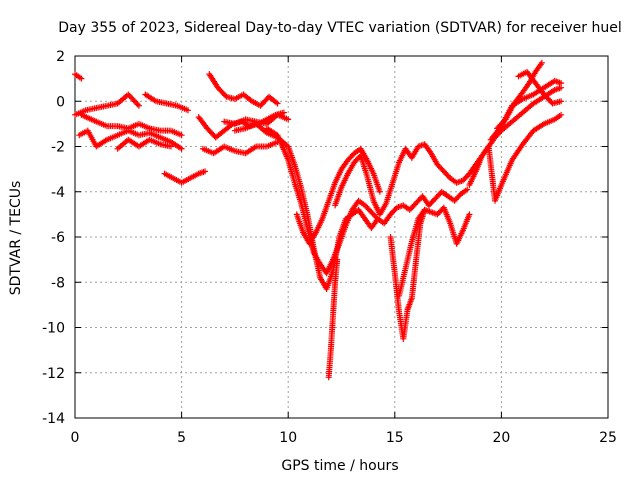  What do you see at coordinates (58, 238) in the screenshot?
I see `y-tick-label: -6` at bounding box center [58, 238].